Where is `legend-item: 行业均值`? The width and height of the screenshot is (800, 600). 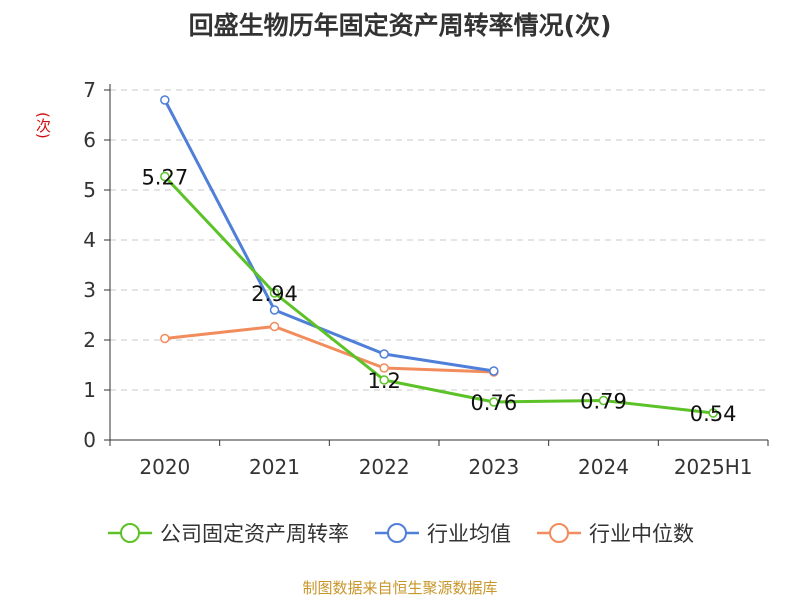
legend-item: 行业均值 is located at coordinates (442, 533).